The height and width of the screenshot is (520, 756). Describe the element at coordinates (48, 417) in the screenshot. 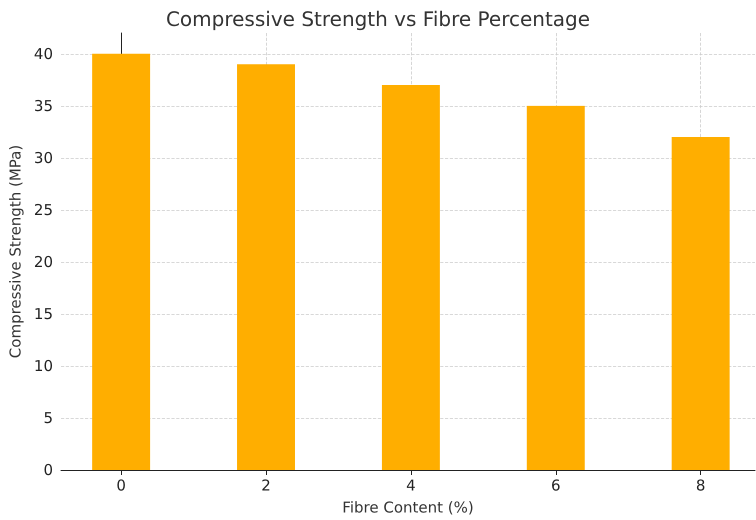

I see `y-tick-label: 5` at that location.